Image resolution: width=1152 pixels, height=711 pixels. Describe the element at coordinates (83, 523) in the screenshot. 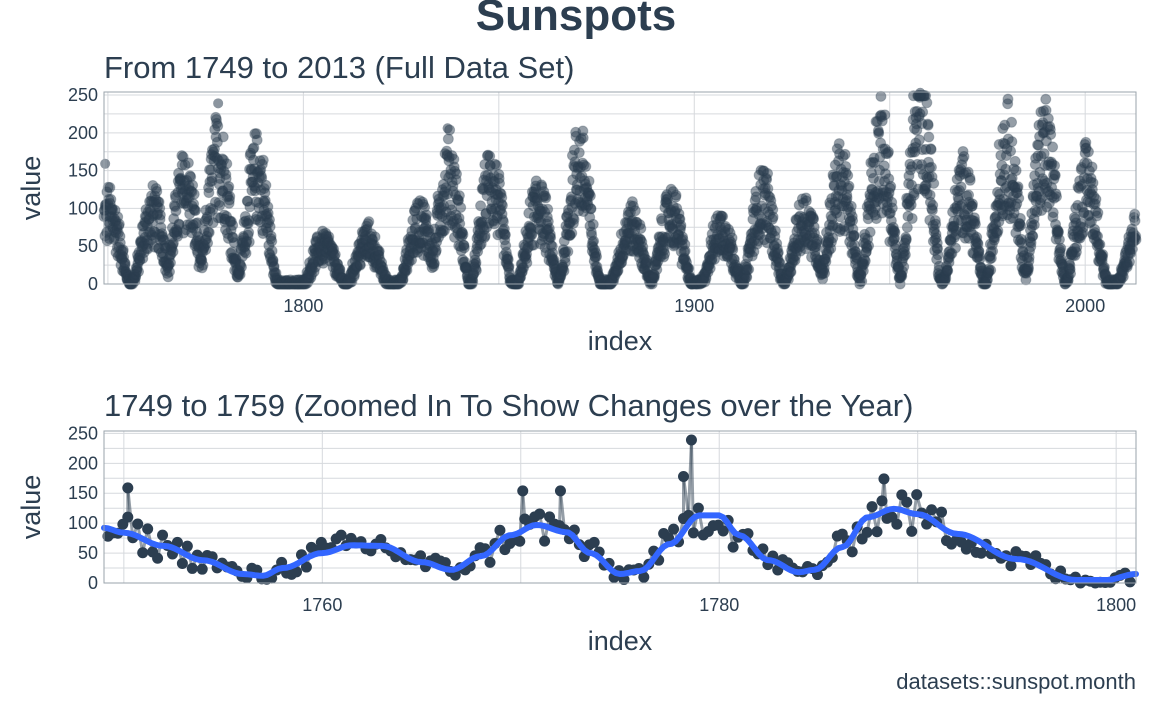

I see `panel-zoomed-y-tick-label: 100` at that location.